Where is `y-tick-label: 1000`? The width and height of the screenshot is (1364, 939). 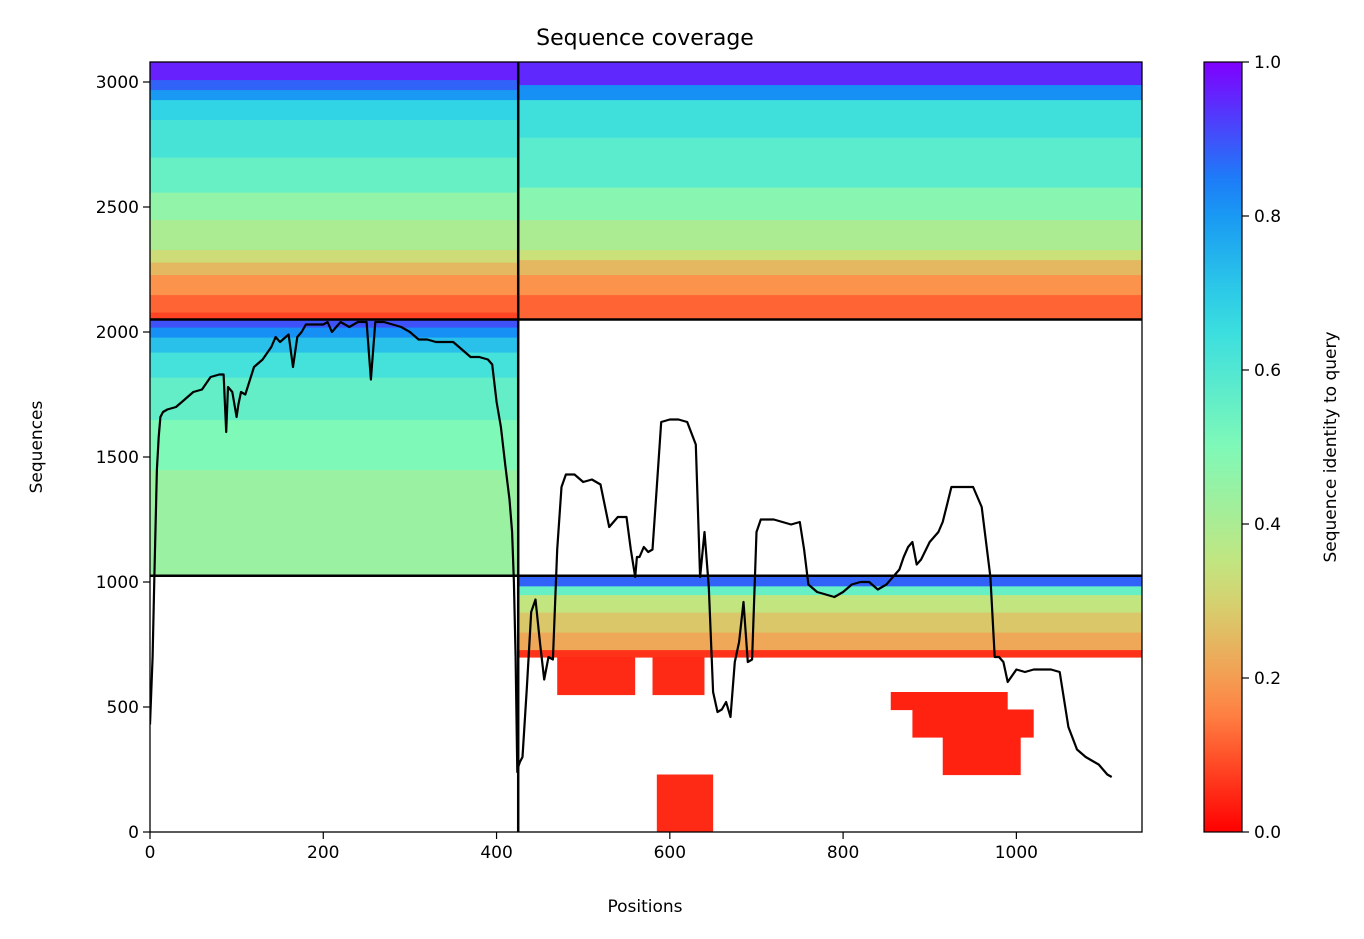 y-tick-label: 1000 is located at coordinates (117, 583).